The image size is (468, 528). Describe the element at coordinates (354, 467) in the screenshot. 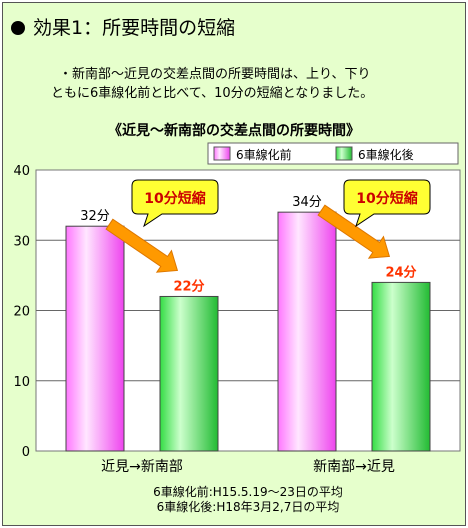

I see `x-tick-label: 新南部→近見` at that location.